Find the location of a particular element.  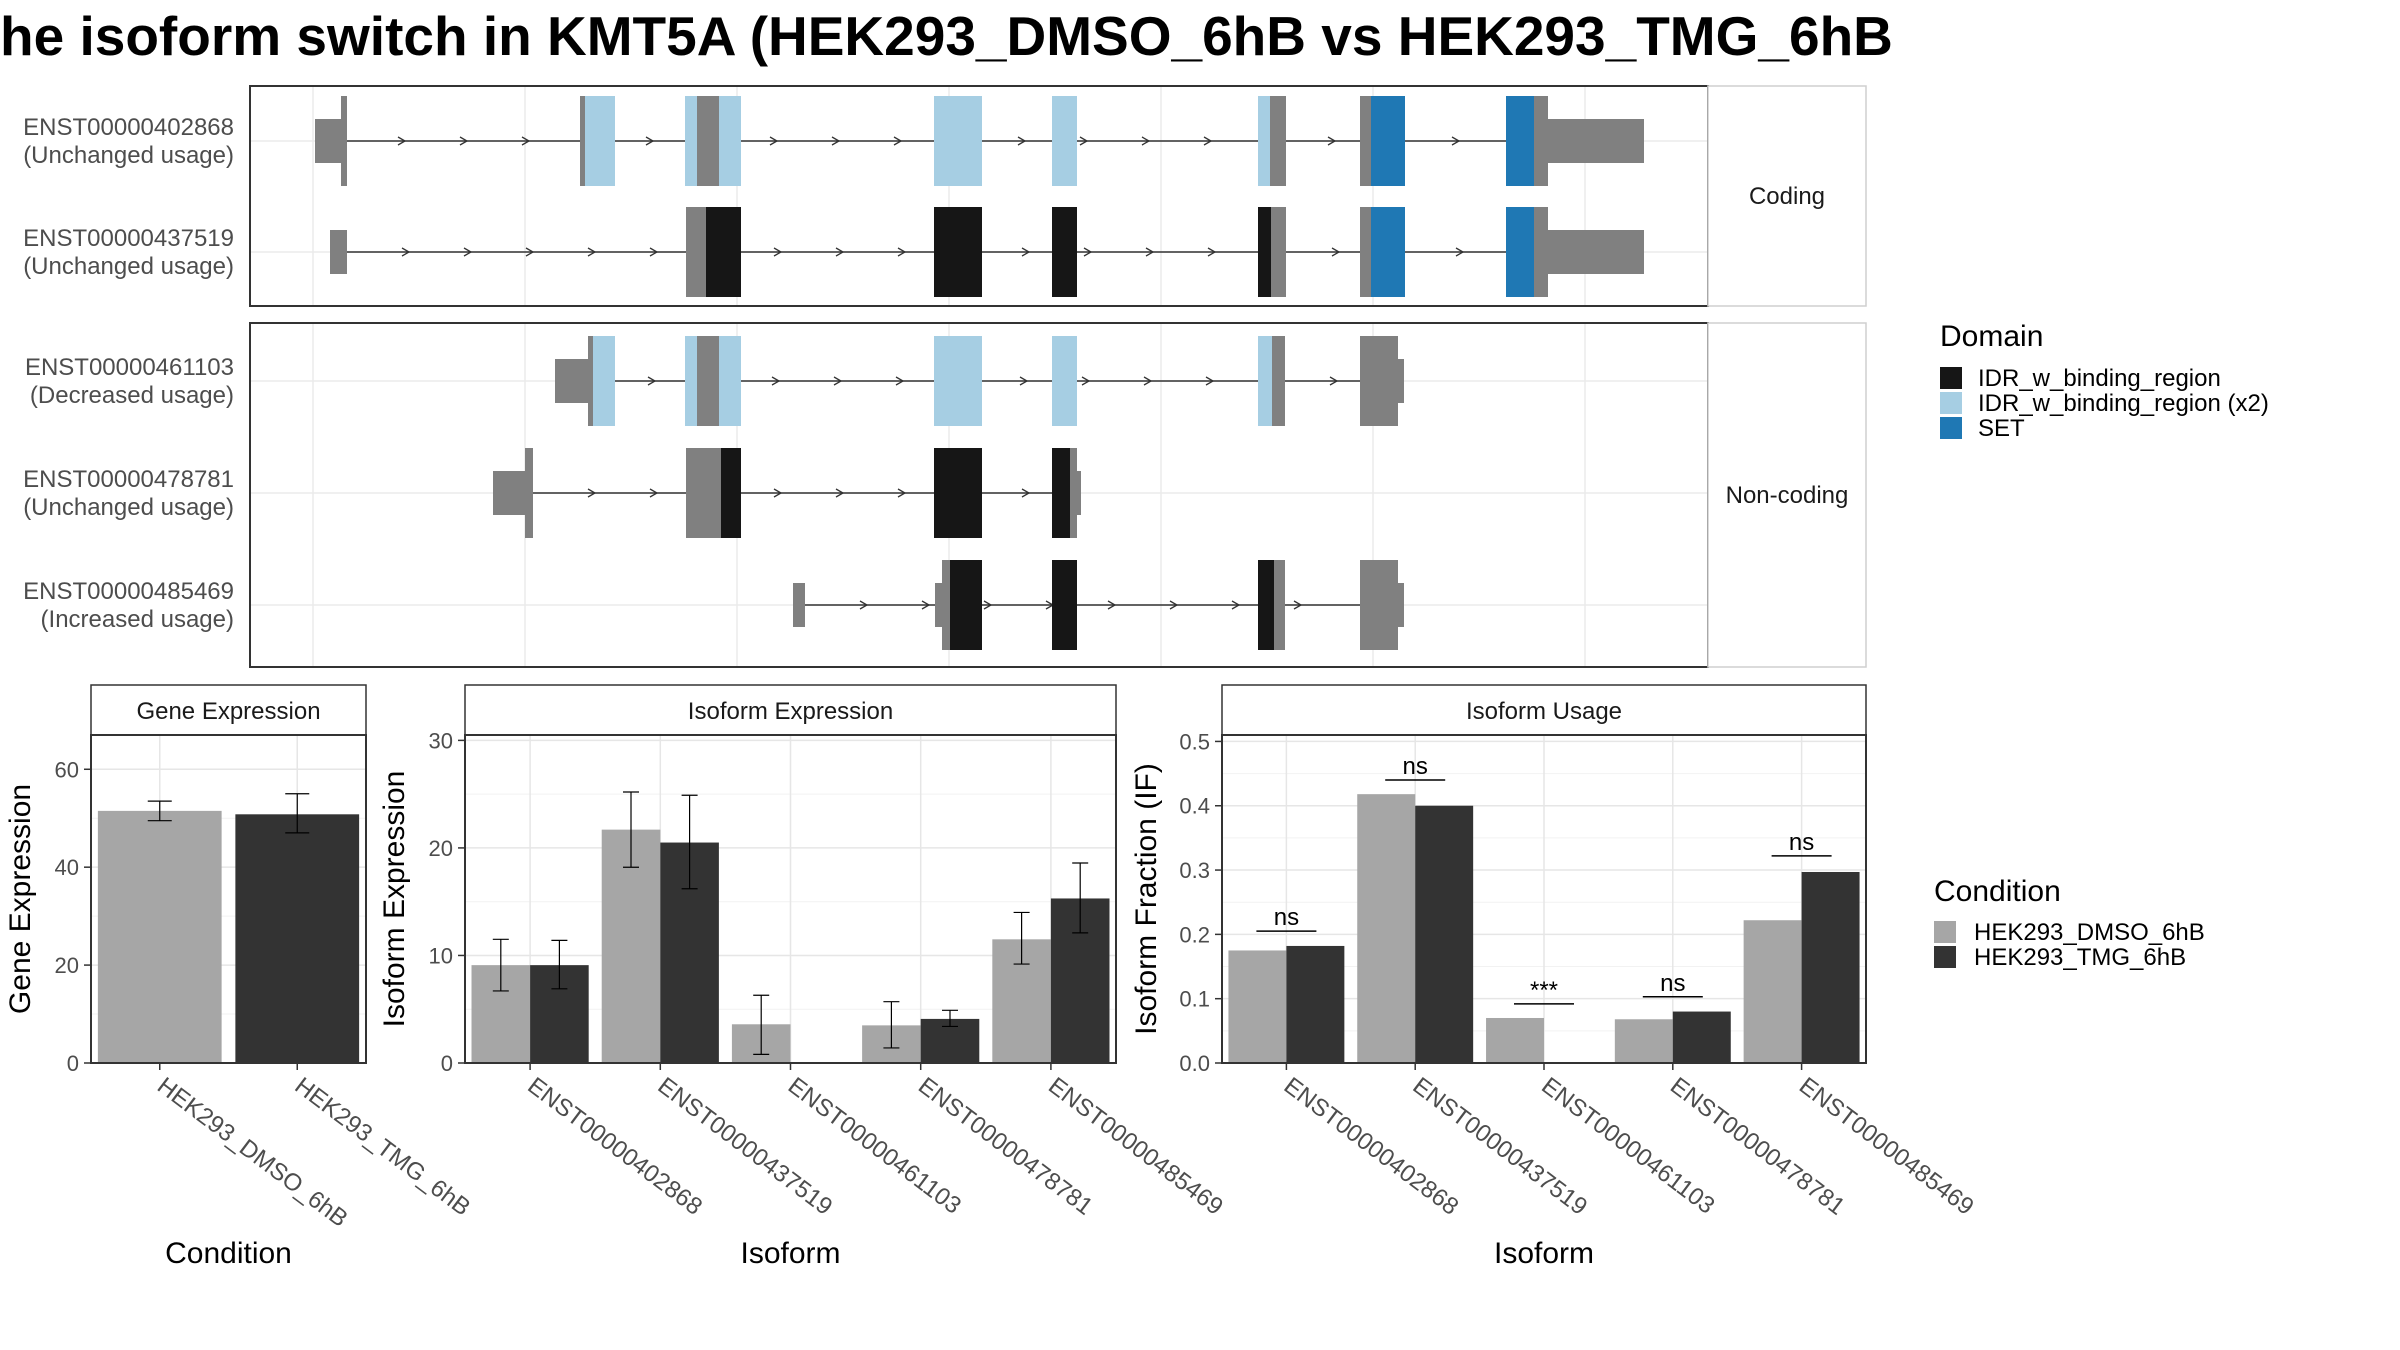

y-axis-title: Isoform Fraction (IF) is located at coordinates (1146, 899).